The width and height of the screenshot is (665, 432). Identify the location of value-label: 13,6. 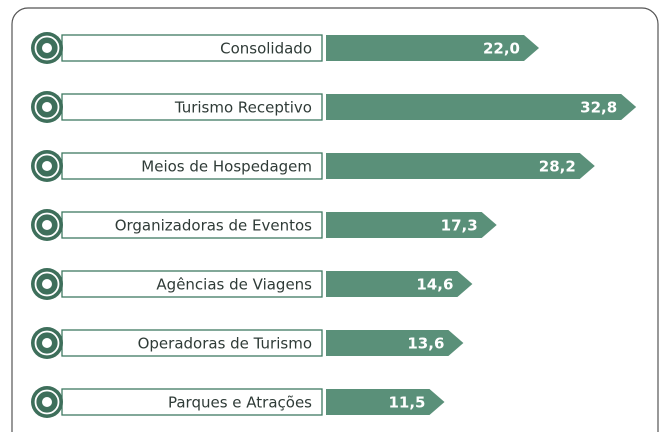
(425, 344).